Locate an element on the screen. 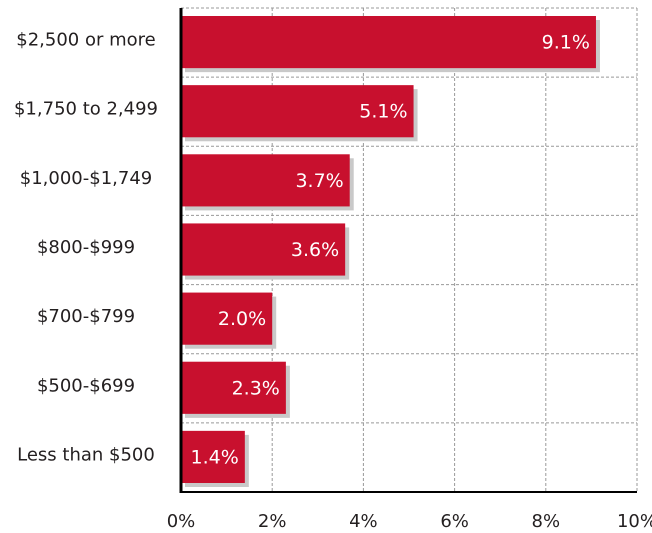 The image size is (652, 533). value-label: 2.3% is located at coordinates (256, 388).